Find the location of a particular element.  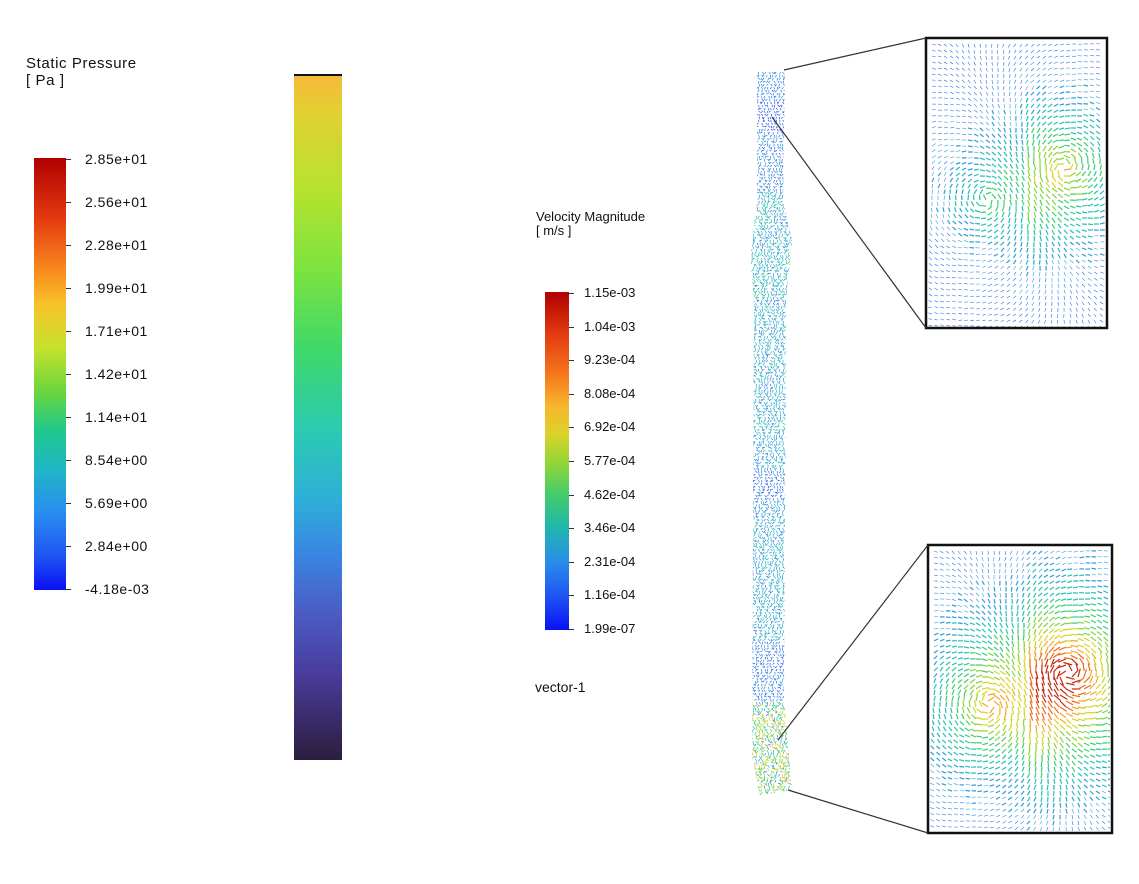

velocity-tick-label: 1.04e-03 is located at coordinates (610, 326).